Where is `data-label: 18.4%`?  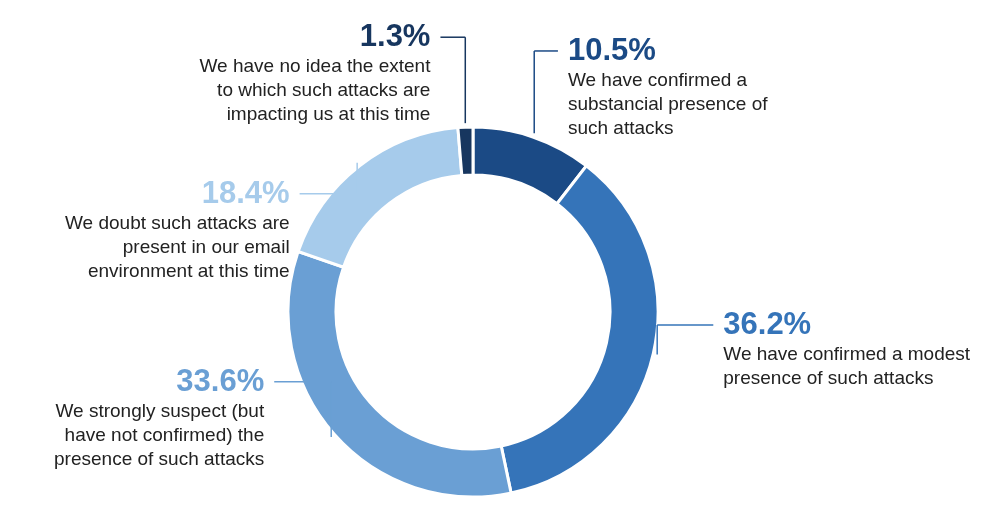
data-label: 18.4% is located at coordinates (245, 192).